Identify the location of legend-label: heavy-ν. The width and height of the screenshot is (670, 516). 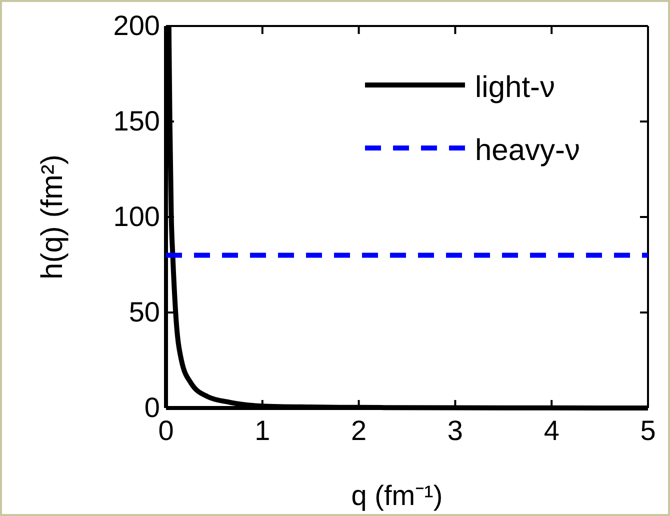
(527, 150).